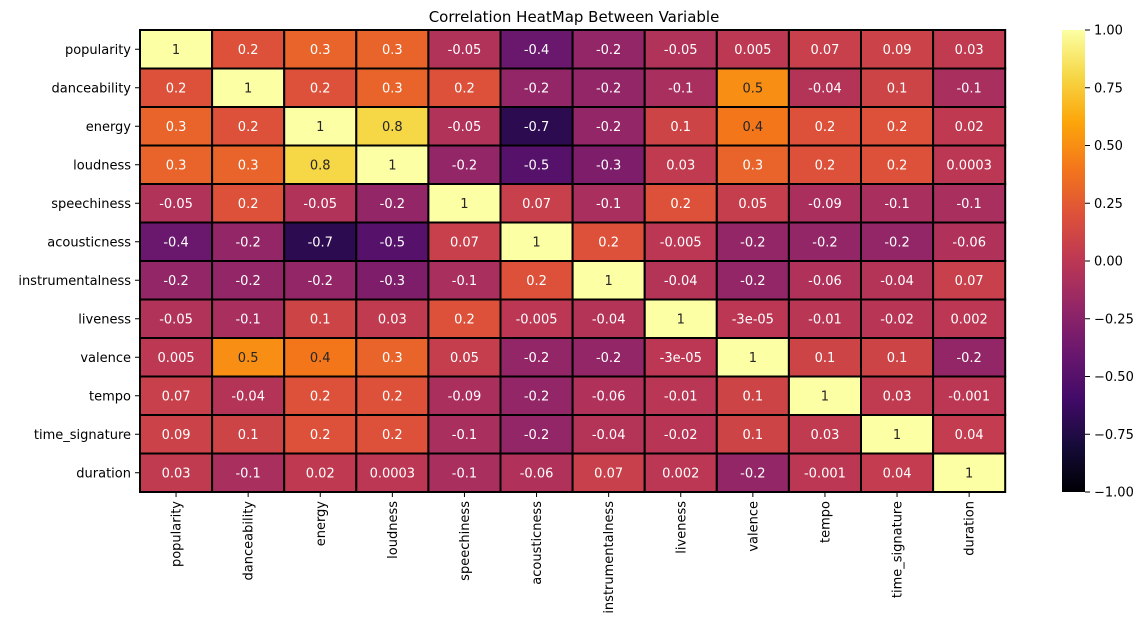 The width and height of the screenshot is (1147, 632). Describe the element at coordinates (465, 396) in the screenshot. I see `cell-annotation: -0.09` at that location.